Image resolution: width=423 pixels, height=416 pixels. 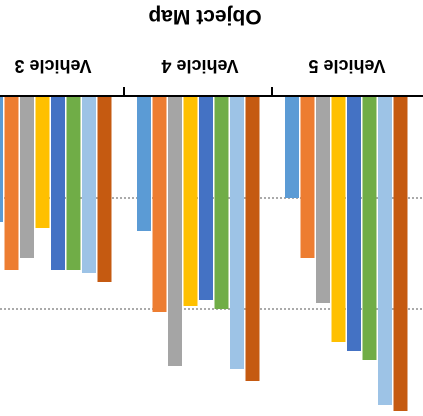 What do you see at coordinates (159, 204) in the screenshot?
I see `bar-vehicle-4-s2` at bounding box center [159, 204].